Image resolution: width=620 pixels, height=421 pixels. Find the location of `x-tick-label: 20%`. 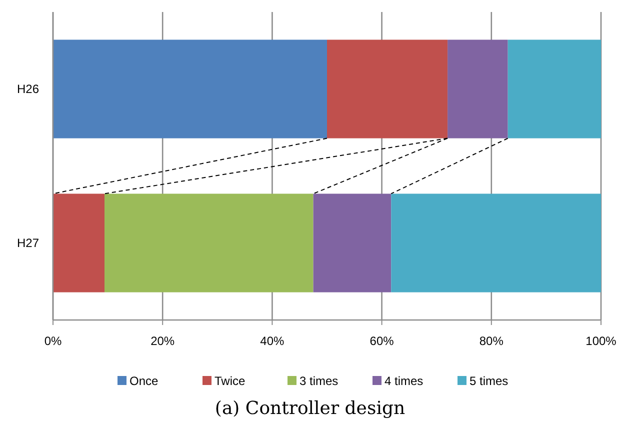

x-tick-label: 20% is located at coordinates (162, 341).